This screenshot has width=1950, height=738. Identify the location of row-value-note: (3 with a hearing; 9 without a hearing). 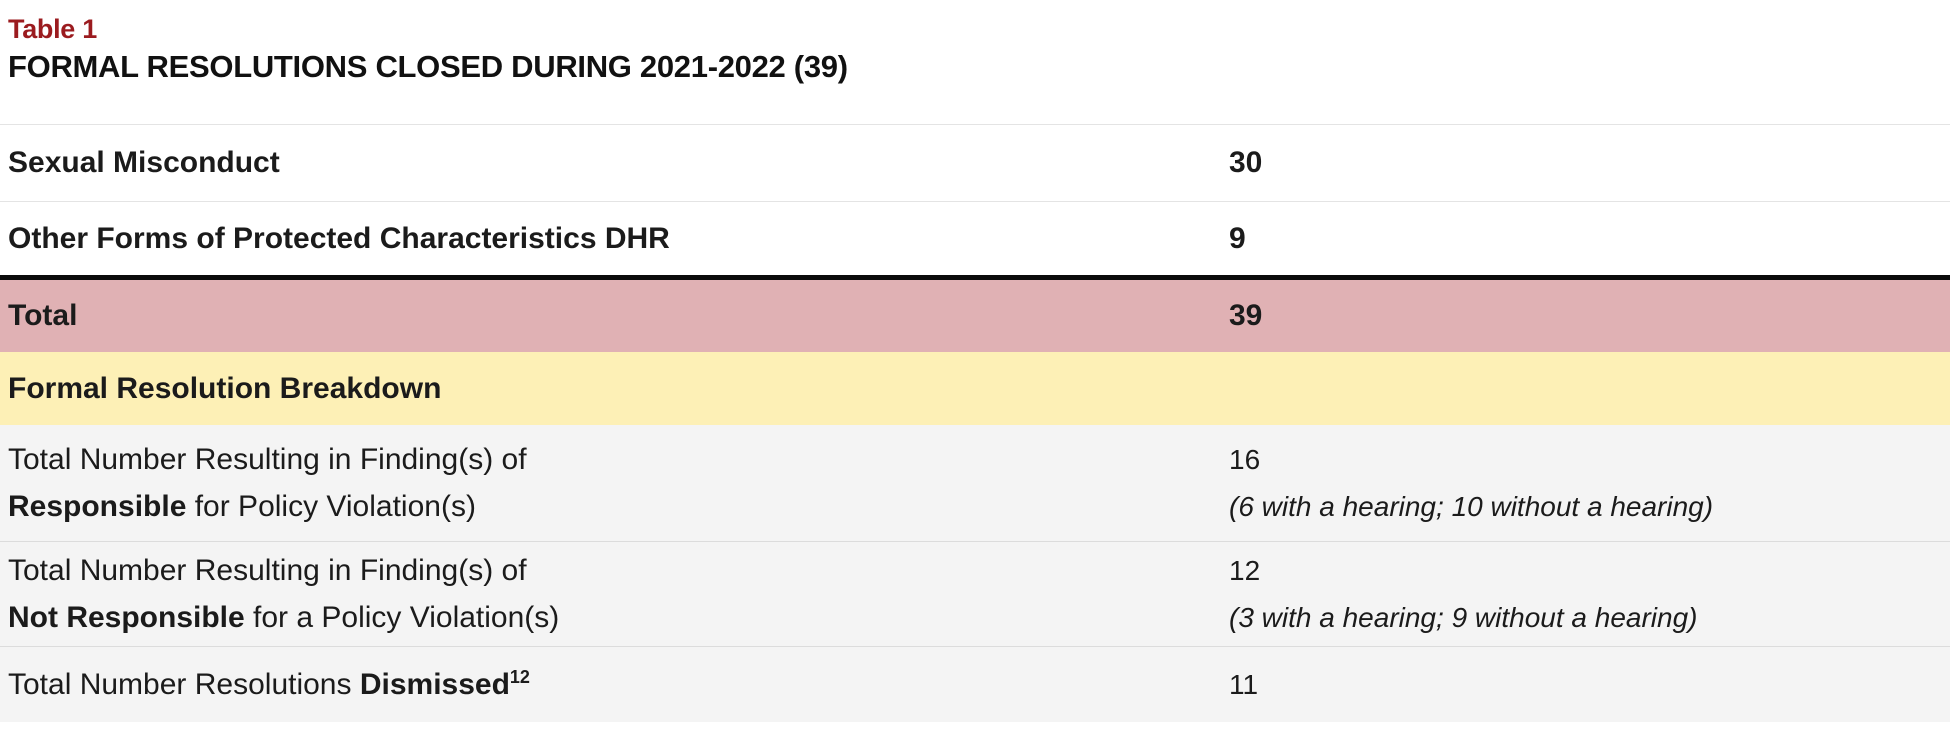
(1463, 617).